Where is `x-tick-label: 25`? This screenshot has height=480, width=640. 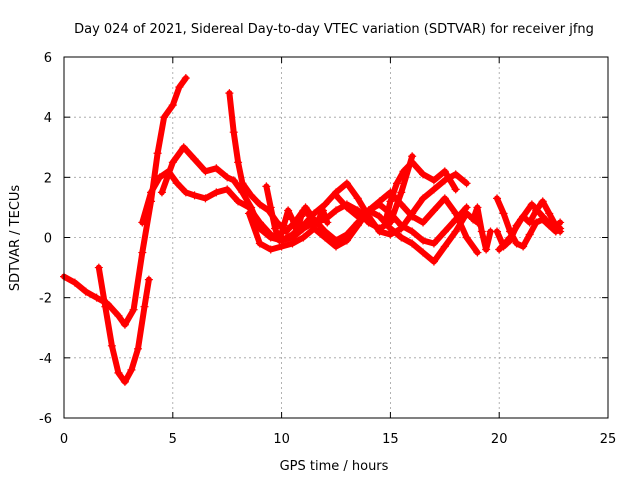
x-tick-label: 25 is located at coordinates (608, 439).